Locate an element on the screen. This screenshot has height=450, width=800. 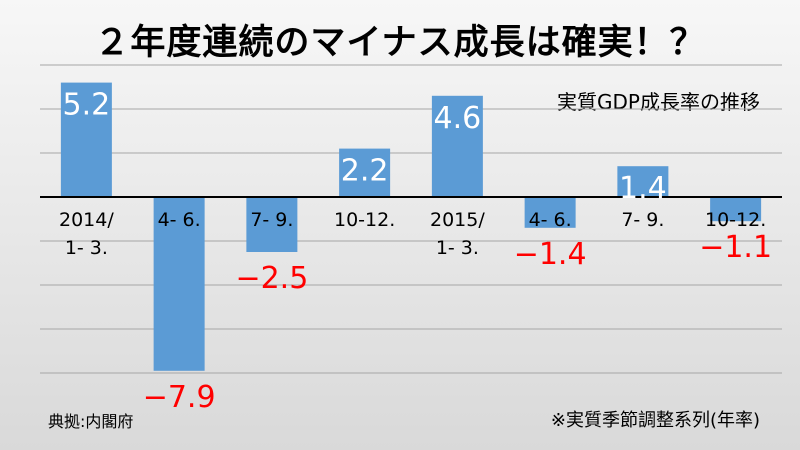
chart-subtitle: 実質GDP成長率の推移 is located at coordinates (658, 102).